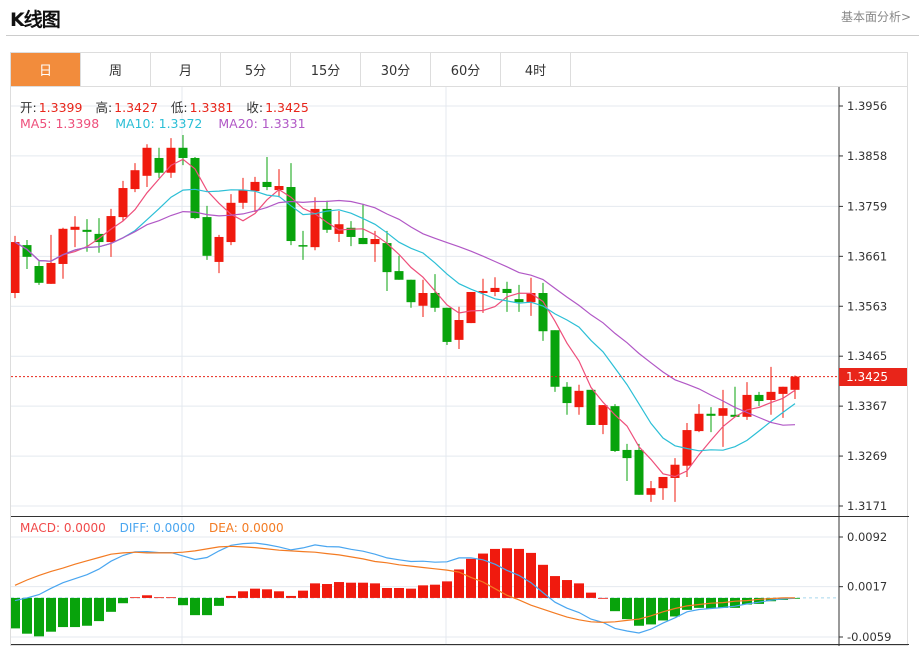  What do you see at coordinates (157, 528) in the screenshot?
I see `diff-value: DIFF: 0.0000` at bounding box center [157, 528].